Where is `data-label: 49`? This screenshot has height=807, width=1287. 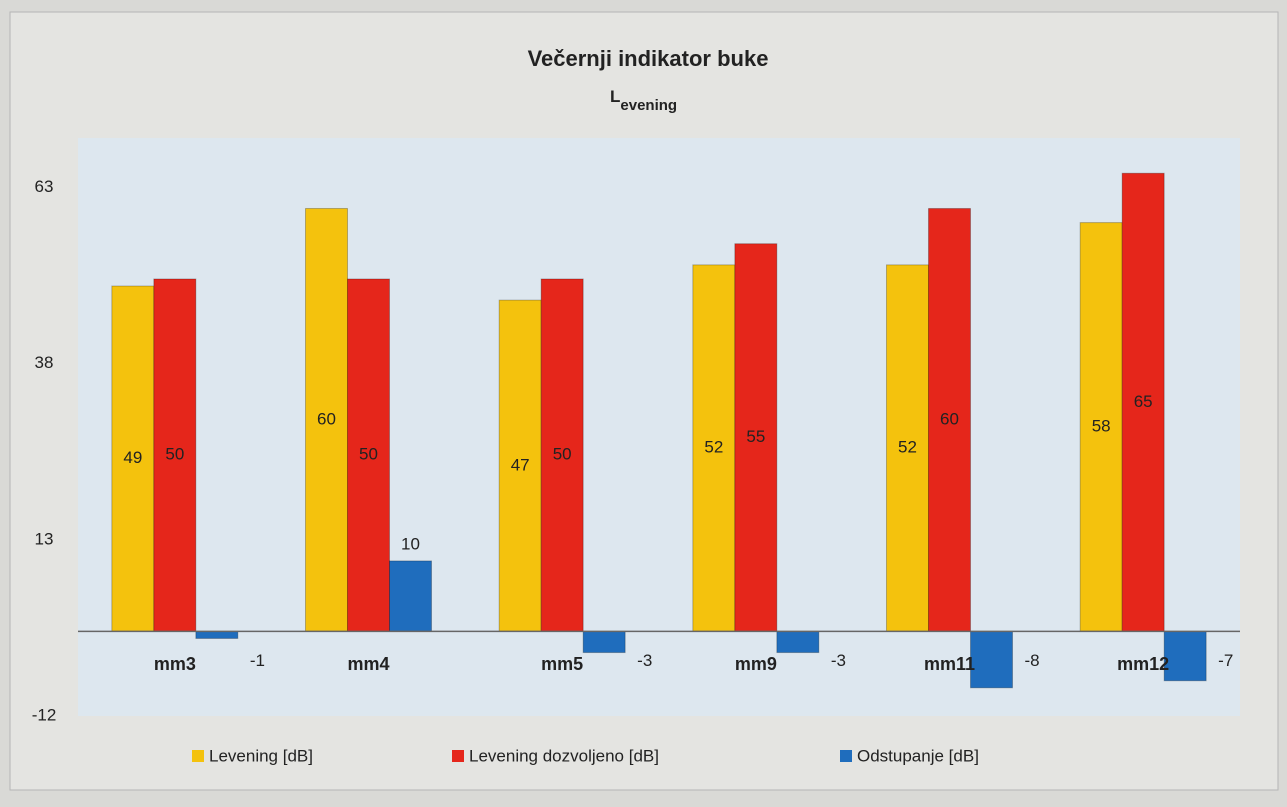 data-label: 49 is located at coordinates (132, 457).